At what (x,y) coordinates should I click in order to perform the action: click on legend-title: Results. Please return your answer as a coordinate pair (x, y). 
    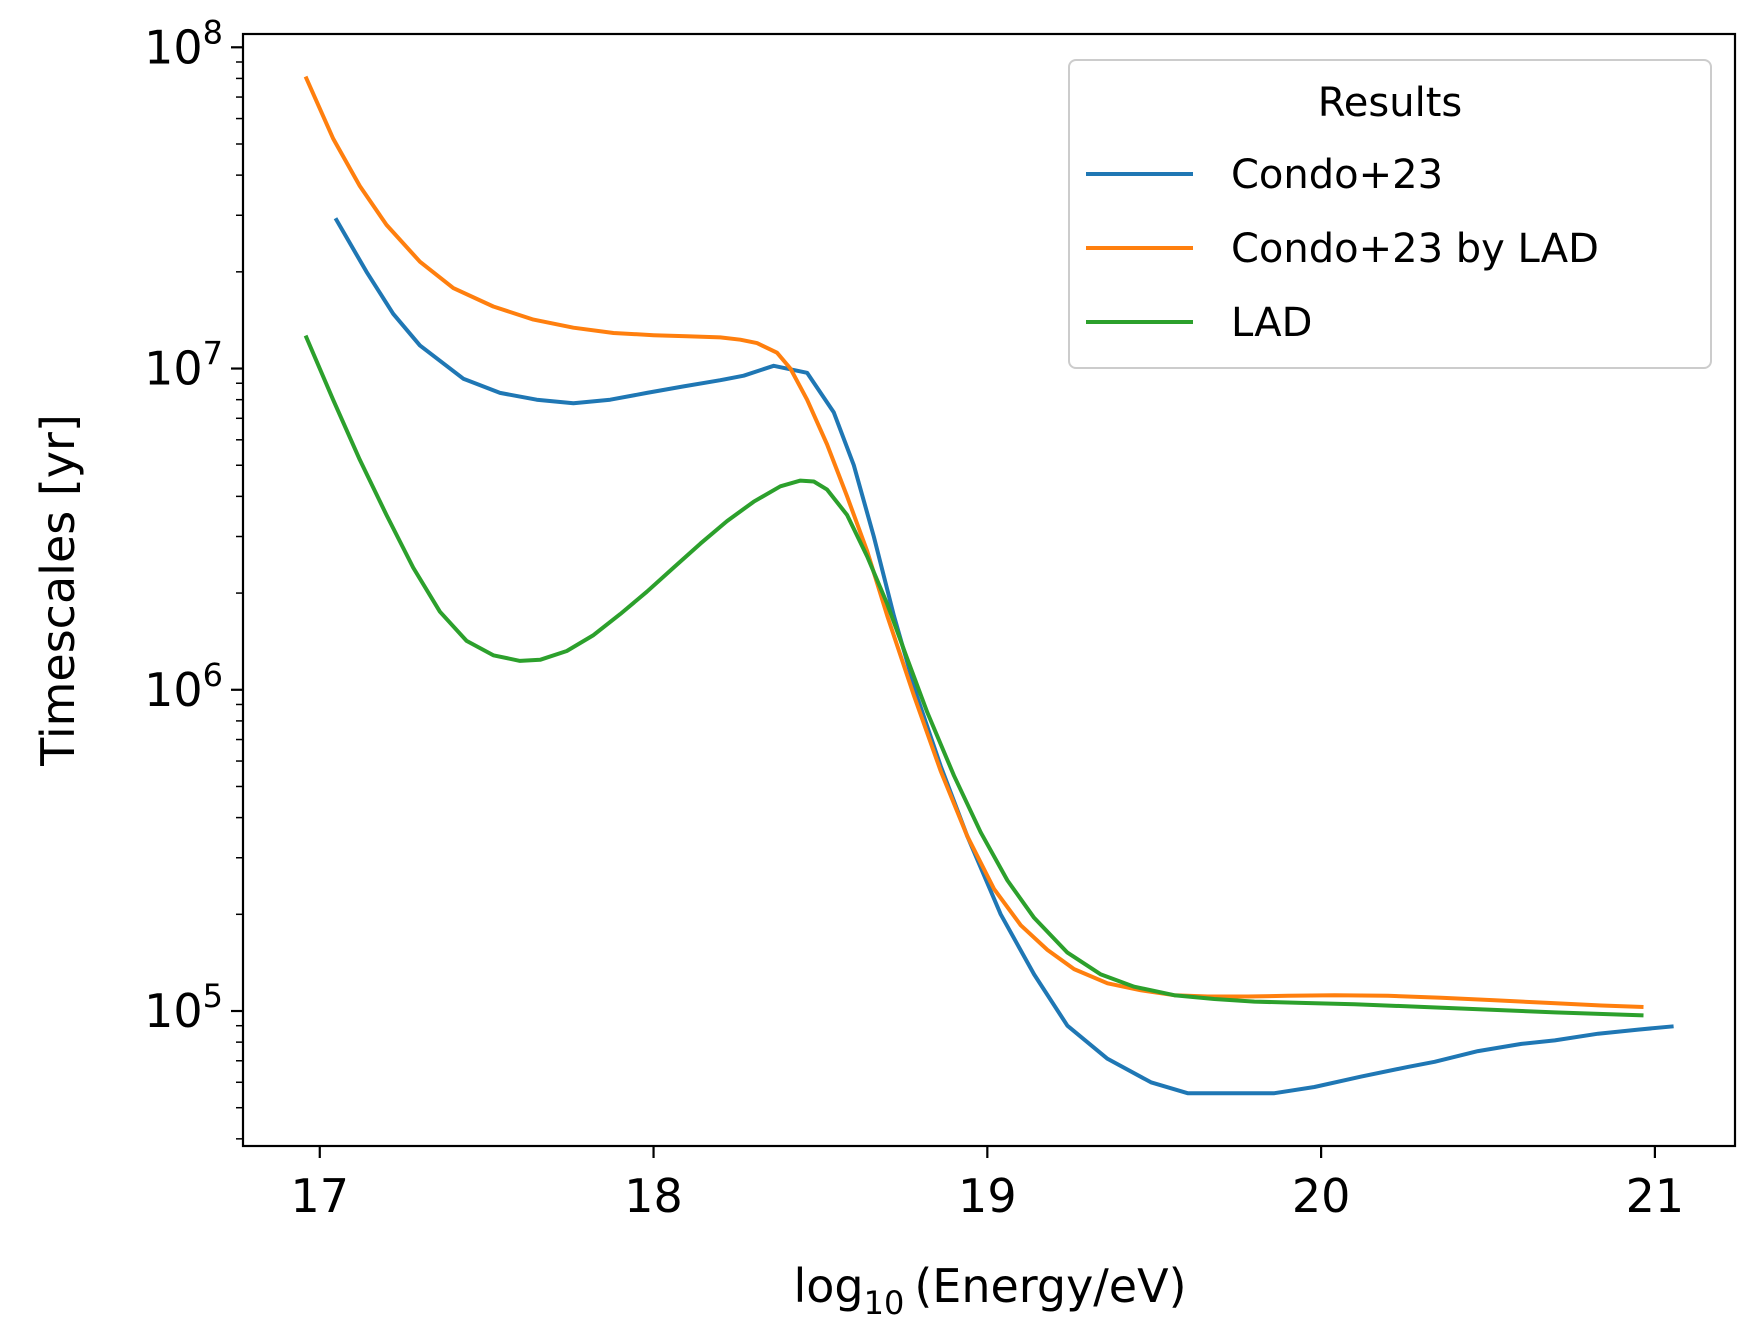
    Looking at the image, I should click on (1390, 103).